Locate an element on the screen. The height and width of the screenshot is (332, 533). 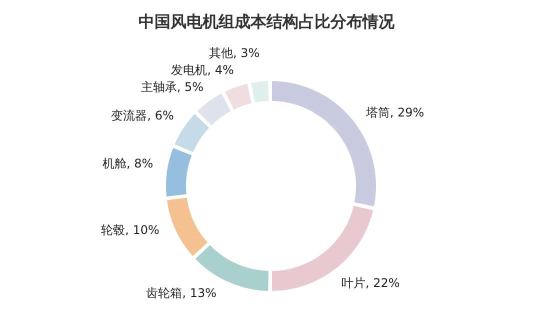
slice-label: 主轴承, 5% is located at coordinates (172, 87).